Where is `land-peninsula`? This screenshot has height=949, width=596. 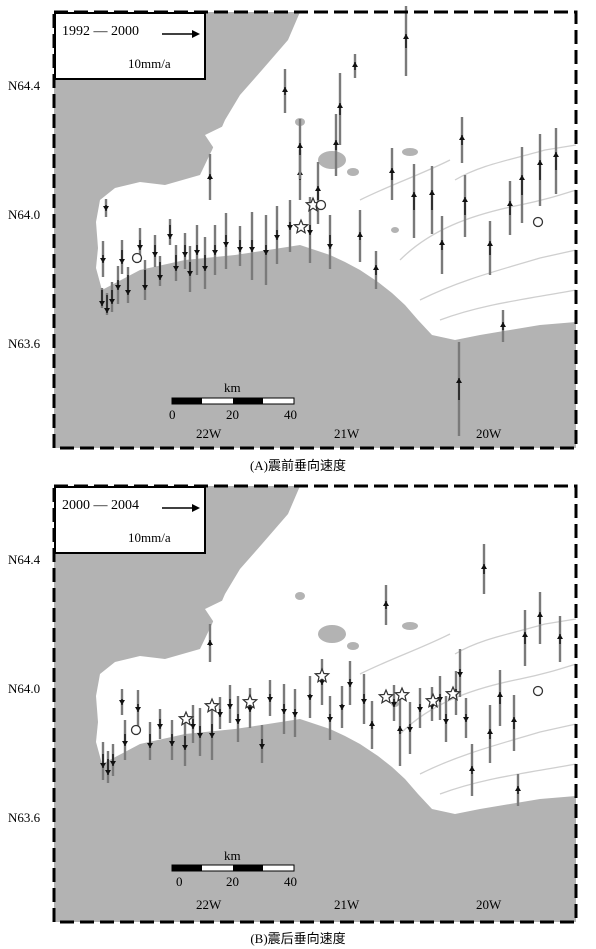 land-peninsula is located at coordinates (252, 110).